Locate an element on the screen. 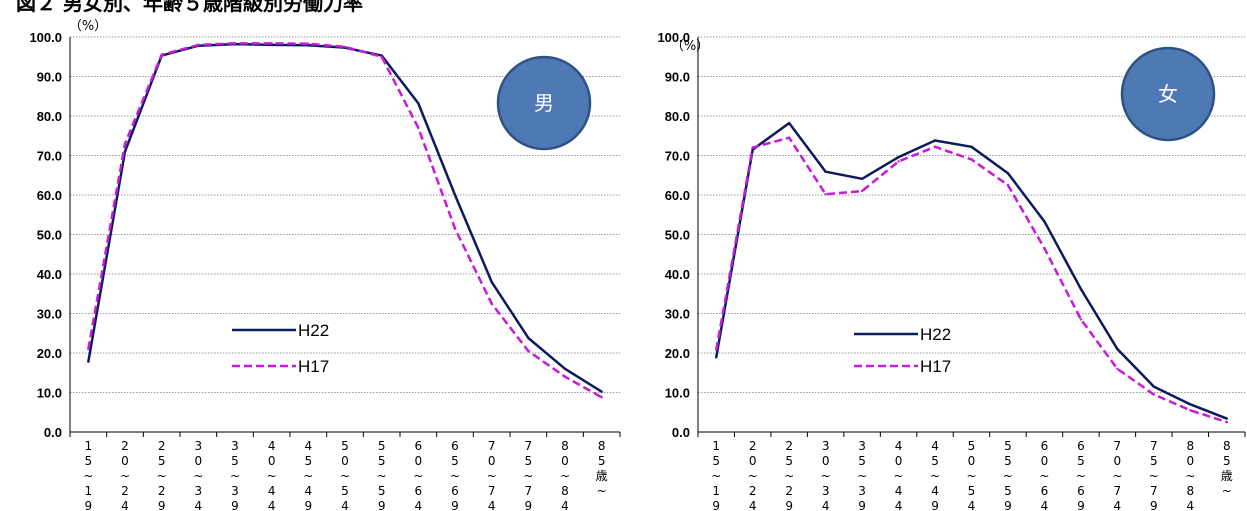  male-badge-label: 男 is located at coordinates (544, 103).